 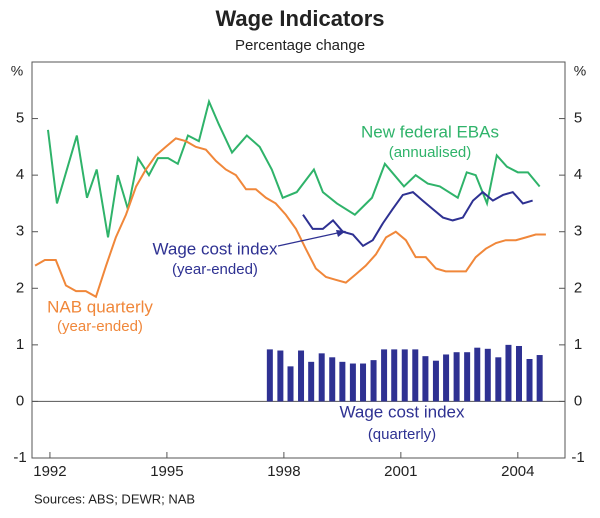 What do you see at coordinates (20, 174) in the screenshot?
I see `y-tick-label: 4` at bounding box center [20, 174].